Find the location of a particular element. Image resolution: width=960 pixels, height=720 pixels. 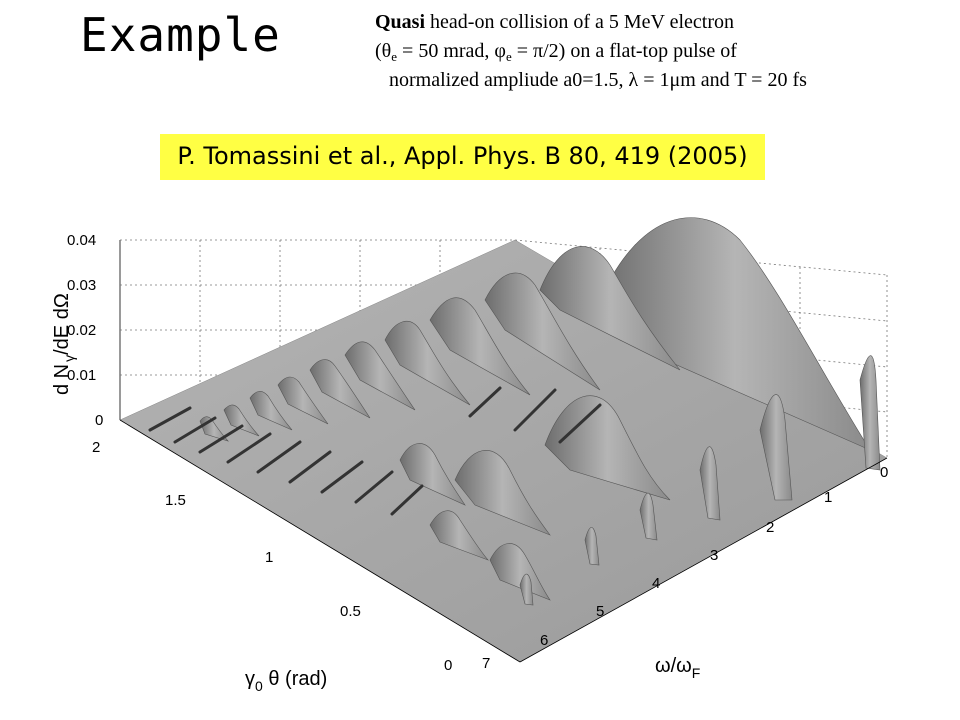

omega-axis: 0 1 2 3 4 5 6 7 ω/ωF is located at coordinates (685, 572).